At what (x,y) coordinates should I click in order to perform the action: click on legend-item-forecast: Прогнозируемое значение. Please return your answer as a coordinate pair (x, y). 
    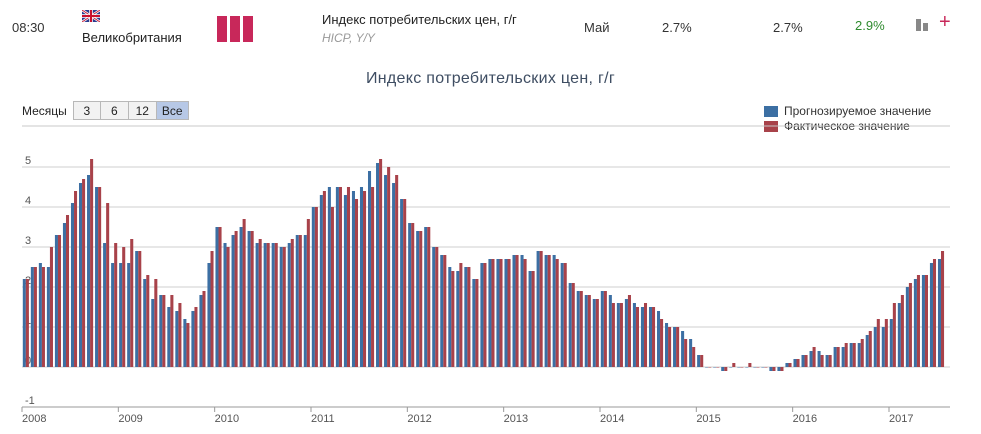
    Looking at the image, I should click on (847, 111).